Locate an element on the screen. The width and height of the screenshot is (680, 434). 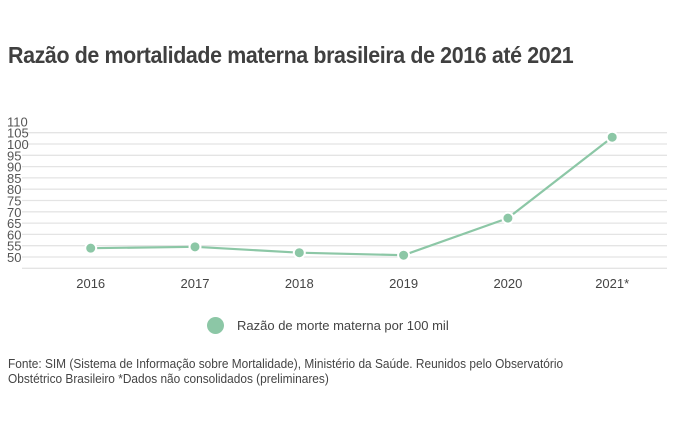
legend: Razão de morte materna por 100 mil is located at coordinates (328, 325).